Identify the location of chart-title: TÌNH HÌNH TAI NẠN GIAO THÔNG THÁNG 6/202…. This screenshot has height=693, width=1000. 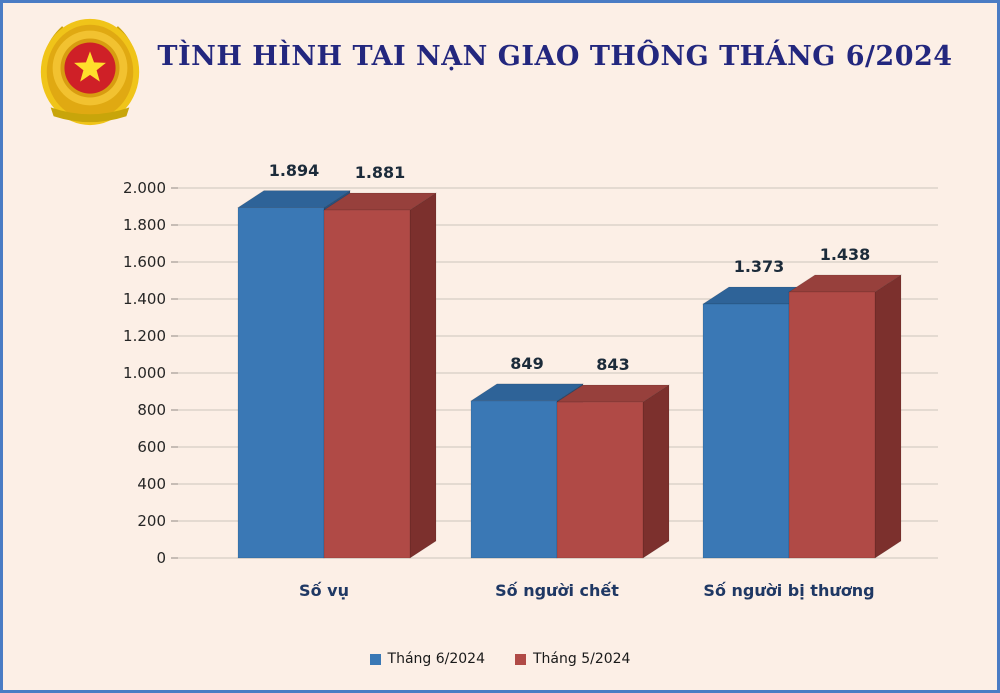
(555, 56).